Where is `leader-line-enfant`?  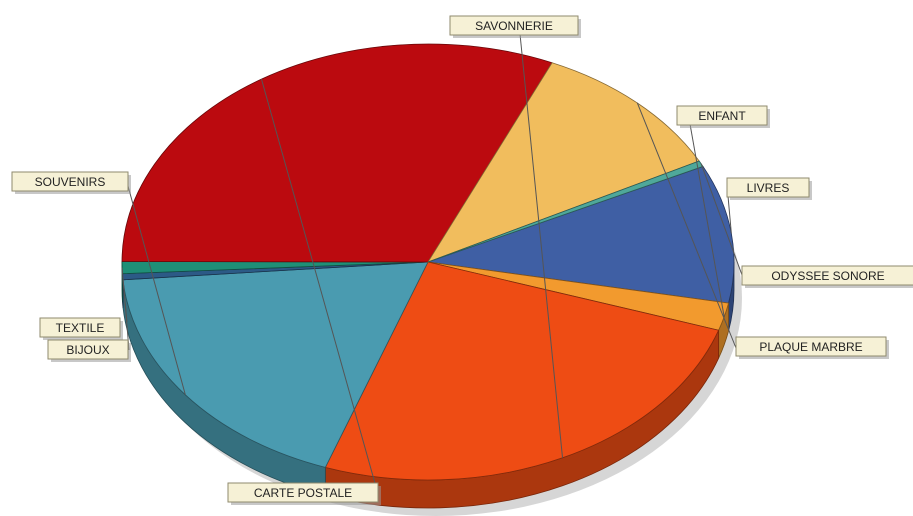
leader-line-enfant is located at coordinates (707, 220).